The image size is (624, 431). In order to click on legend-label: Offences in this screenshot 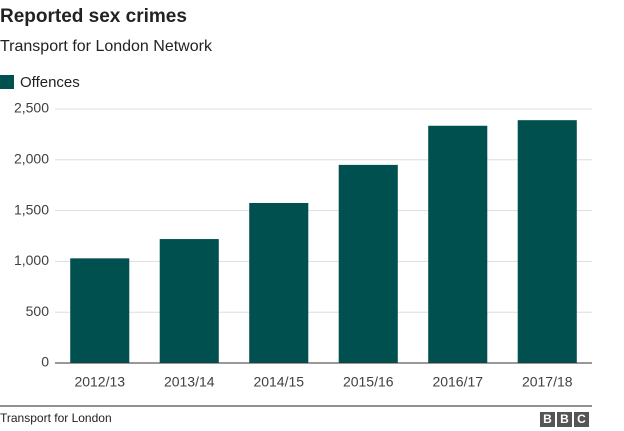, I will do `click(50, 82)`.